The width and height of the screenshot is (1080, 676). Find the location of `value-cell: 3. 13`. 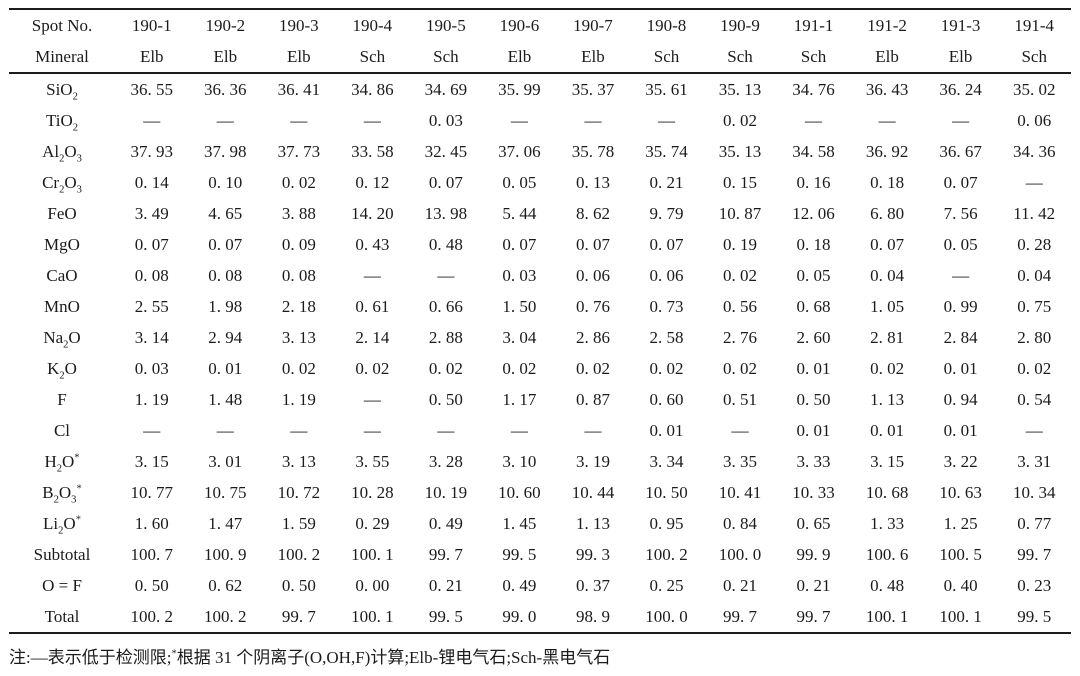

value-cell: 3. 13 is located at coordinates (298, 337).